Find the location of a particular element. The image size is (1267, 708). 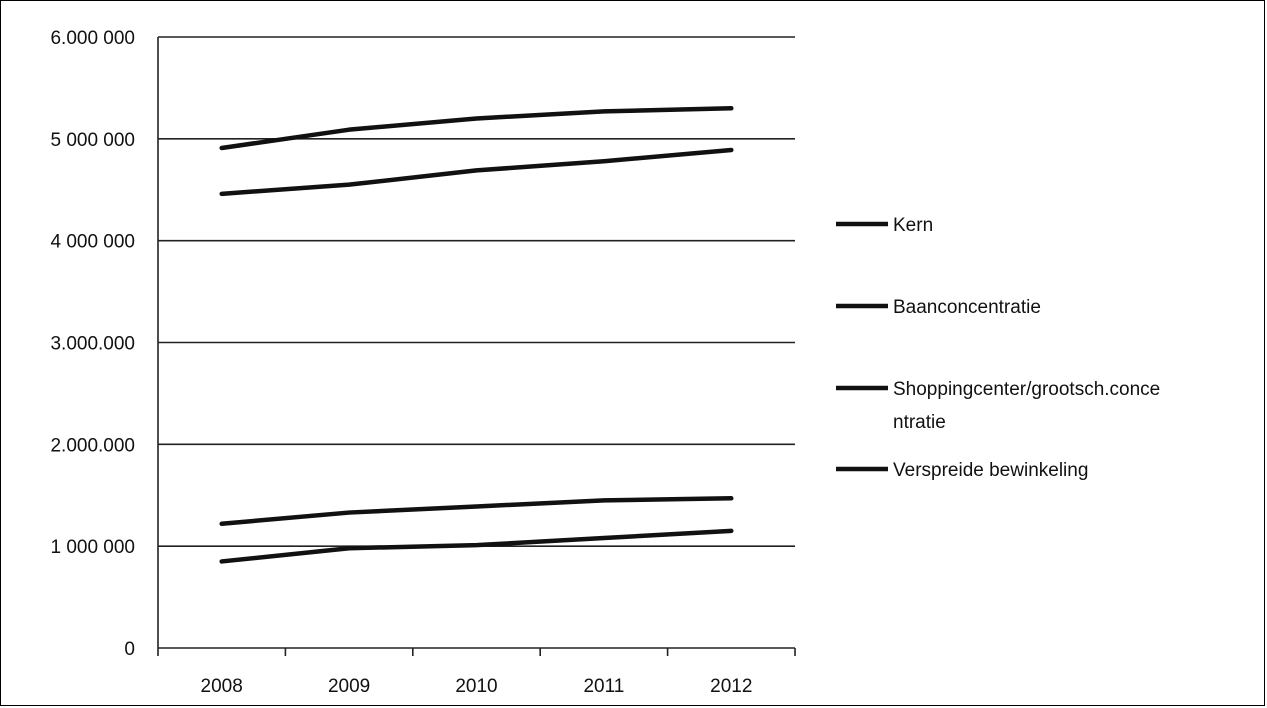

legend-label: Shoppingcenter/grootsch.conce is located at coordinates (1026, 389).